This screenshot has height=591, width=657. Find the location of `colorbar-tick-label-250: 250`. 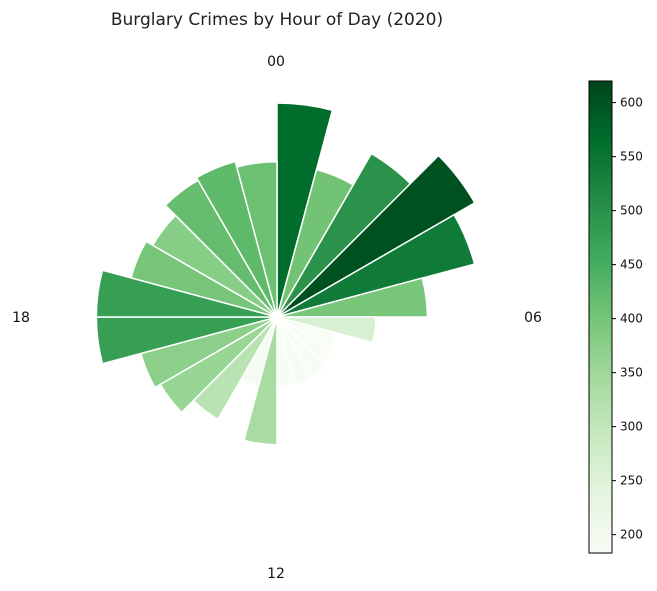

colorbar-tick-label-250: 250 is located at coordinates (631, 481).